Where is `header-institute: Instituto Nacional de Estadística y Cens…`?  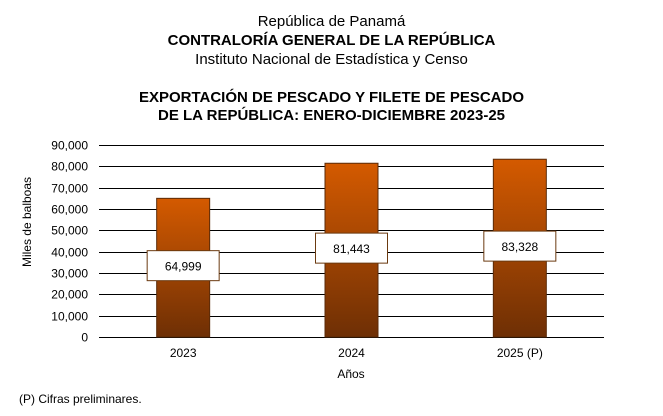 header-institute: Instituto Nacional de Estadística y Cens… is located at coordinates (331, 59).